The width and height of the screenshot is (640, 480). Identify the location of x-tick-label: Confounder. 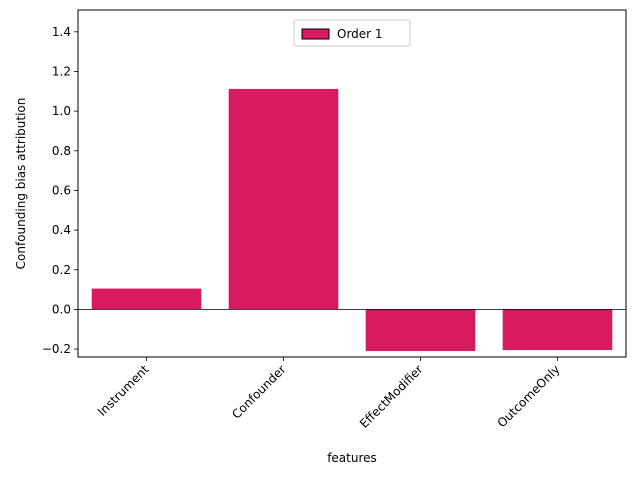
(258, 391).